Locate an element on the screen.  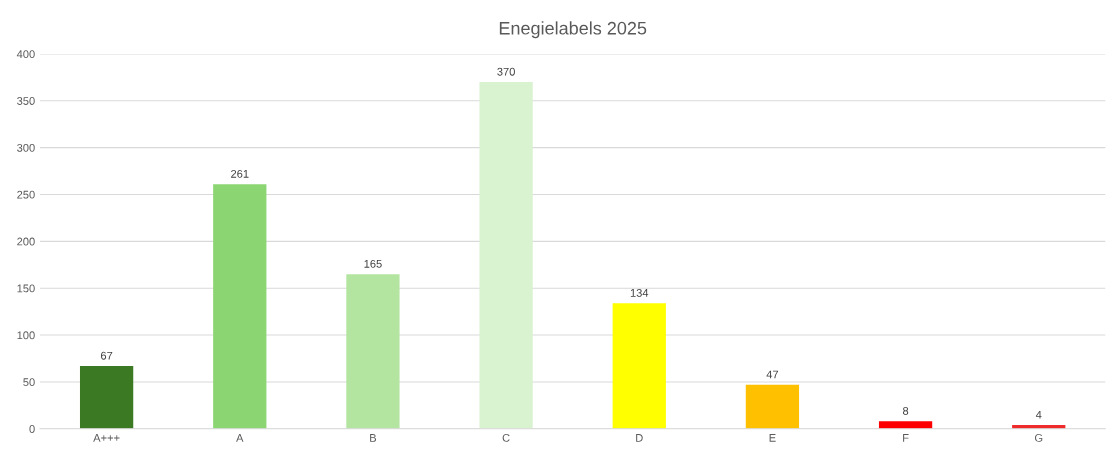
data-label: 8 is located at coordinates (905, 411).